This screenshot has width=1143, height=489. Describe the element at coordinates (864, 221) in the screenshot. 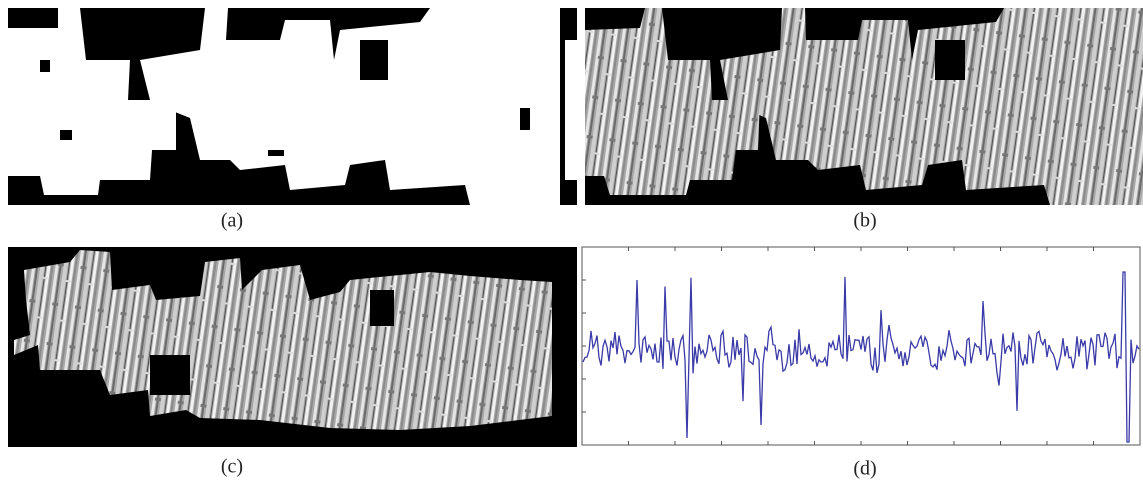

I see `caption: (b)` at that location.